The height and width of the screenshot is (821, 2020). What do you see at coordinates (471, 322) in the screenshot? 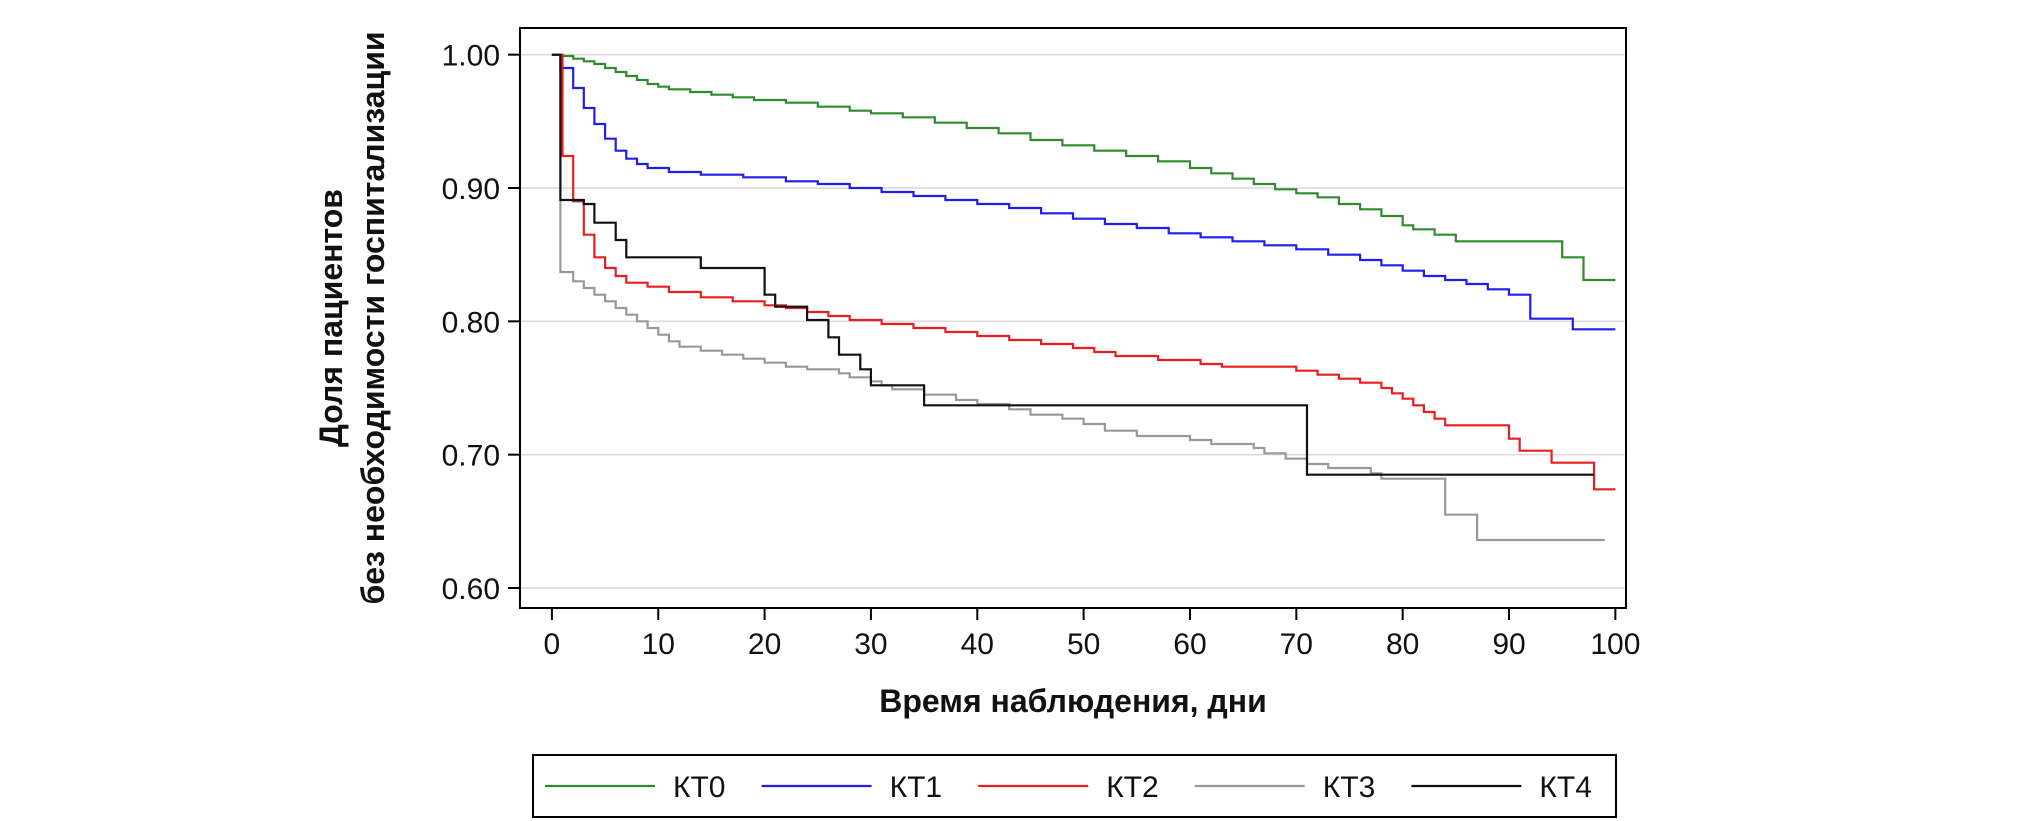
I see `y-tick-label-2: 0.80` at bounding box center [471, 322].